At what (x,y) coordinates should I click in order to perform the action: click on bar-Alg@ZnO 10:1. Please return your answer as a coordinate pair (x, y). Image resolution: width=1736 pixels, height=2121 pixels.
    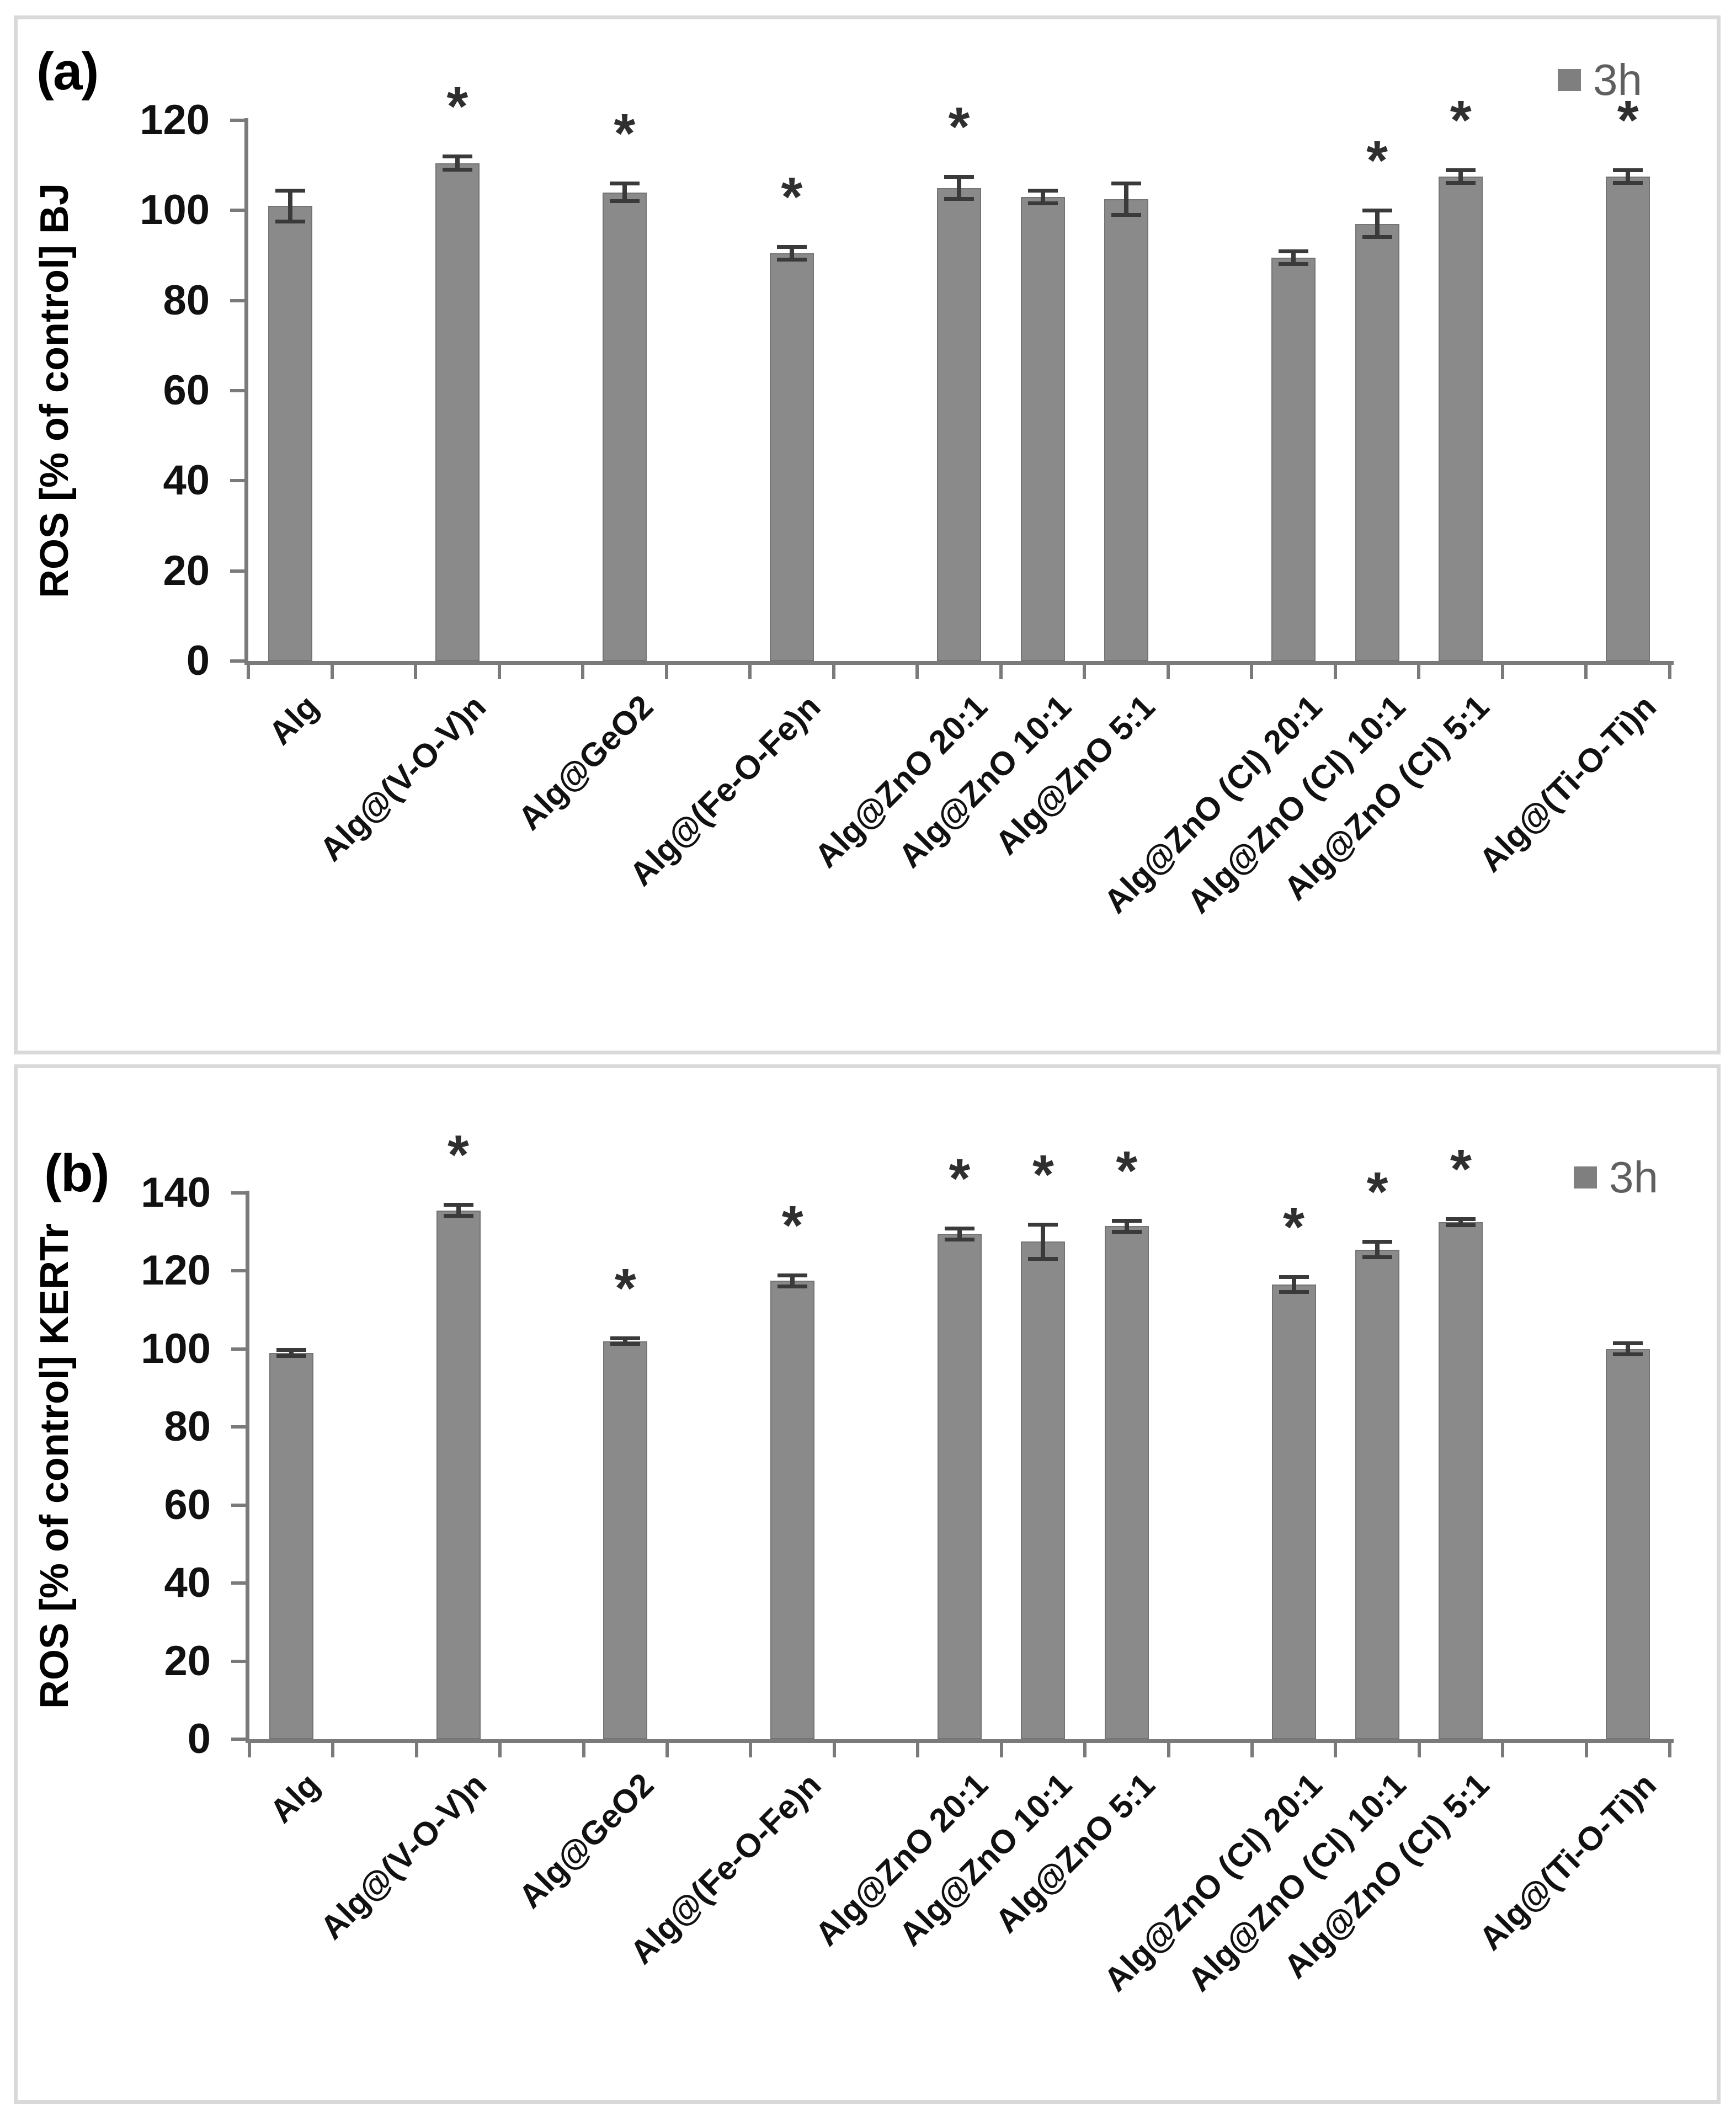
    Looking at the image, I should click on (1043, 1490).